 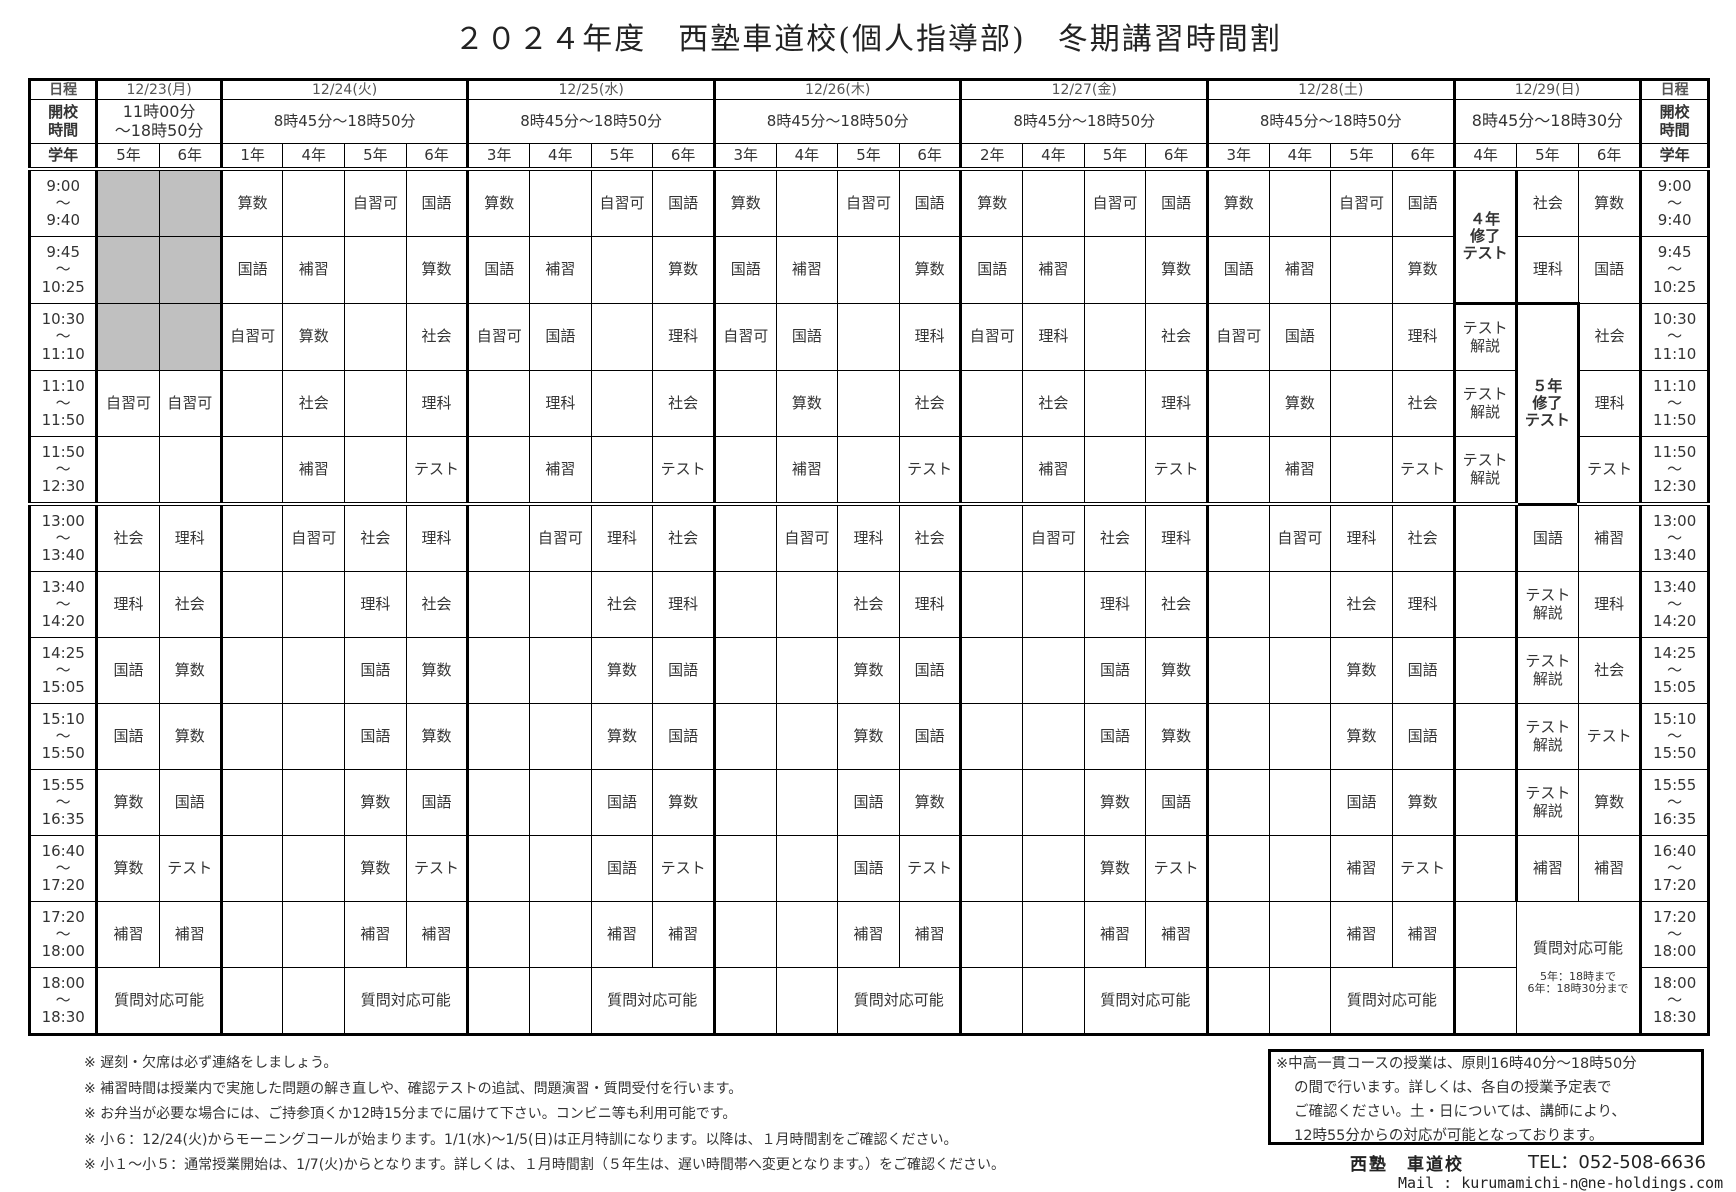 What do you see at coordinates (1453, 1088) in the screenshot?
I see `info-line: の間で行います。詳しくは、各自の授業予定表で` at bounding box center [1453, 1088].